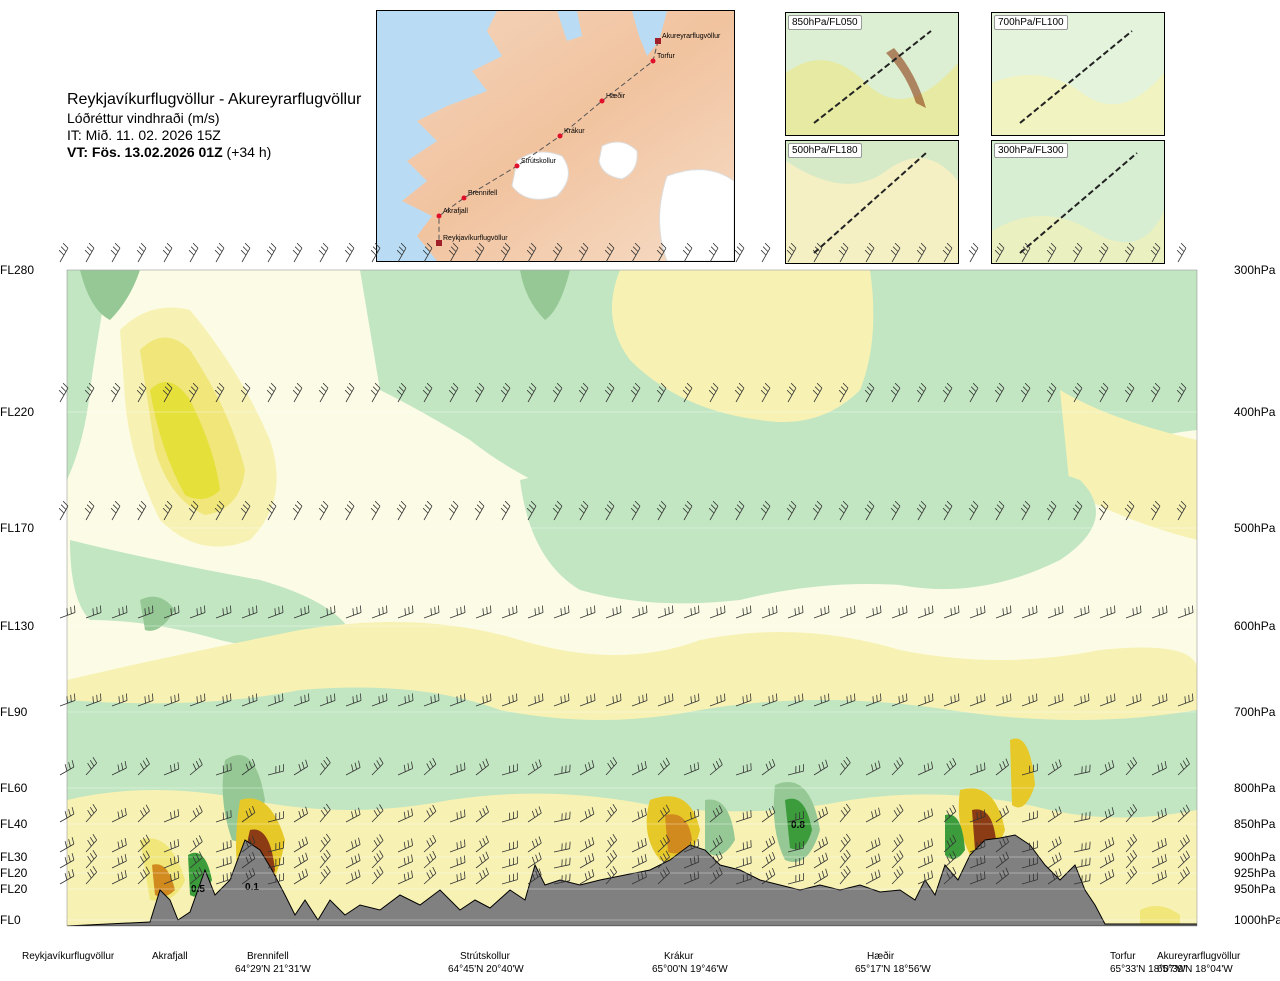 The height and width of the screenshot is (981, 1280). I want to click on waypoint-name: Akureyrarflugvöllur, so click(1199, 956).